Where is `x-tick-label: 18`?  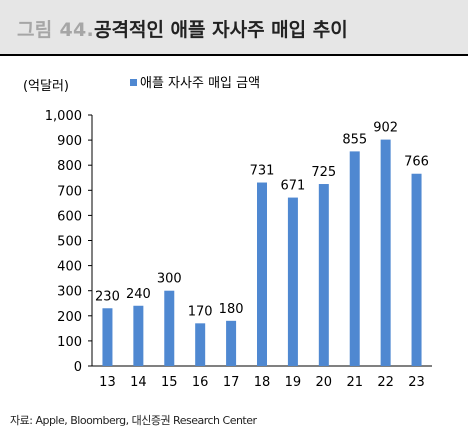 x-tick-label: 18 is located at coordinates (262, 382).